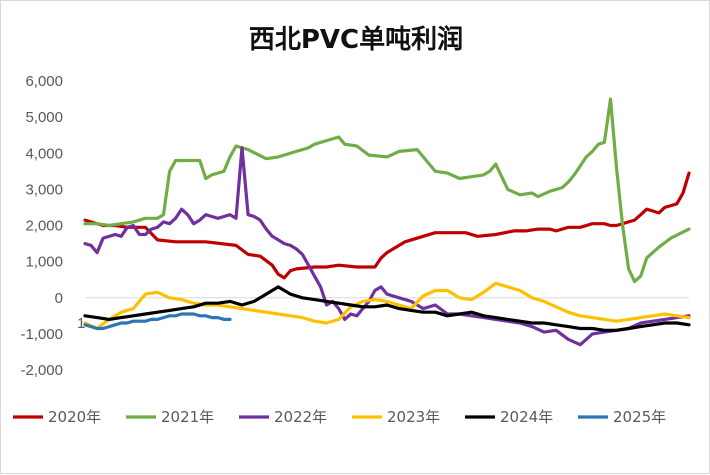  I want to click on x-axis-note: 1, so click(81, 323).